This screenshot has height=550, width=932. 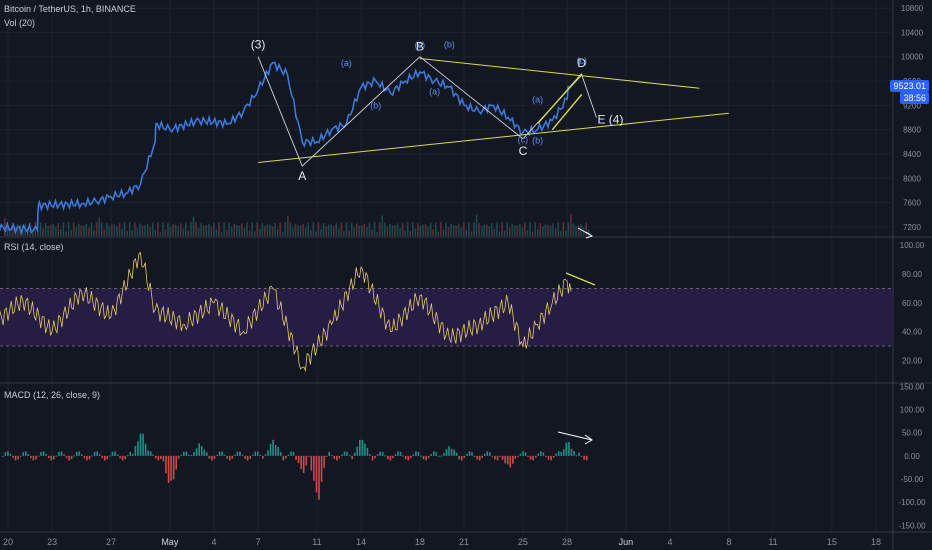 I want to click on rsi-tick-label: 20.00, so click(x=912, y=360).